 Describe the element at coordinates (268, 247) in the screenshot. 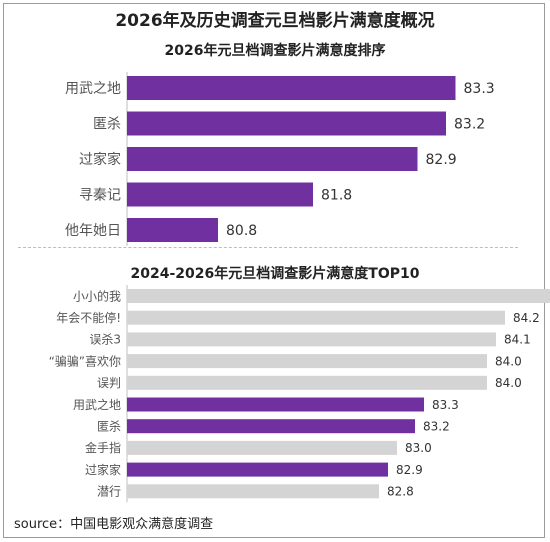

I see `section-divider` at that location.